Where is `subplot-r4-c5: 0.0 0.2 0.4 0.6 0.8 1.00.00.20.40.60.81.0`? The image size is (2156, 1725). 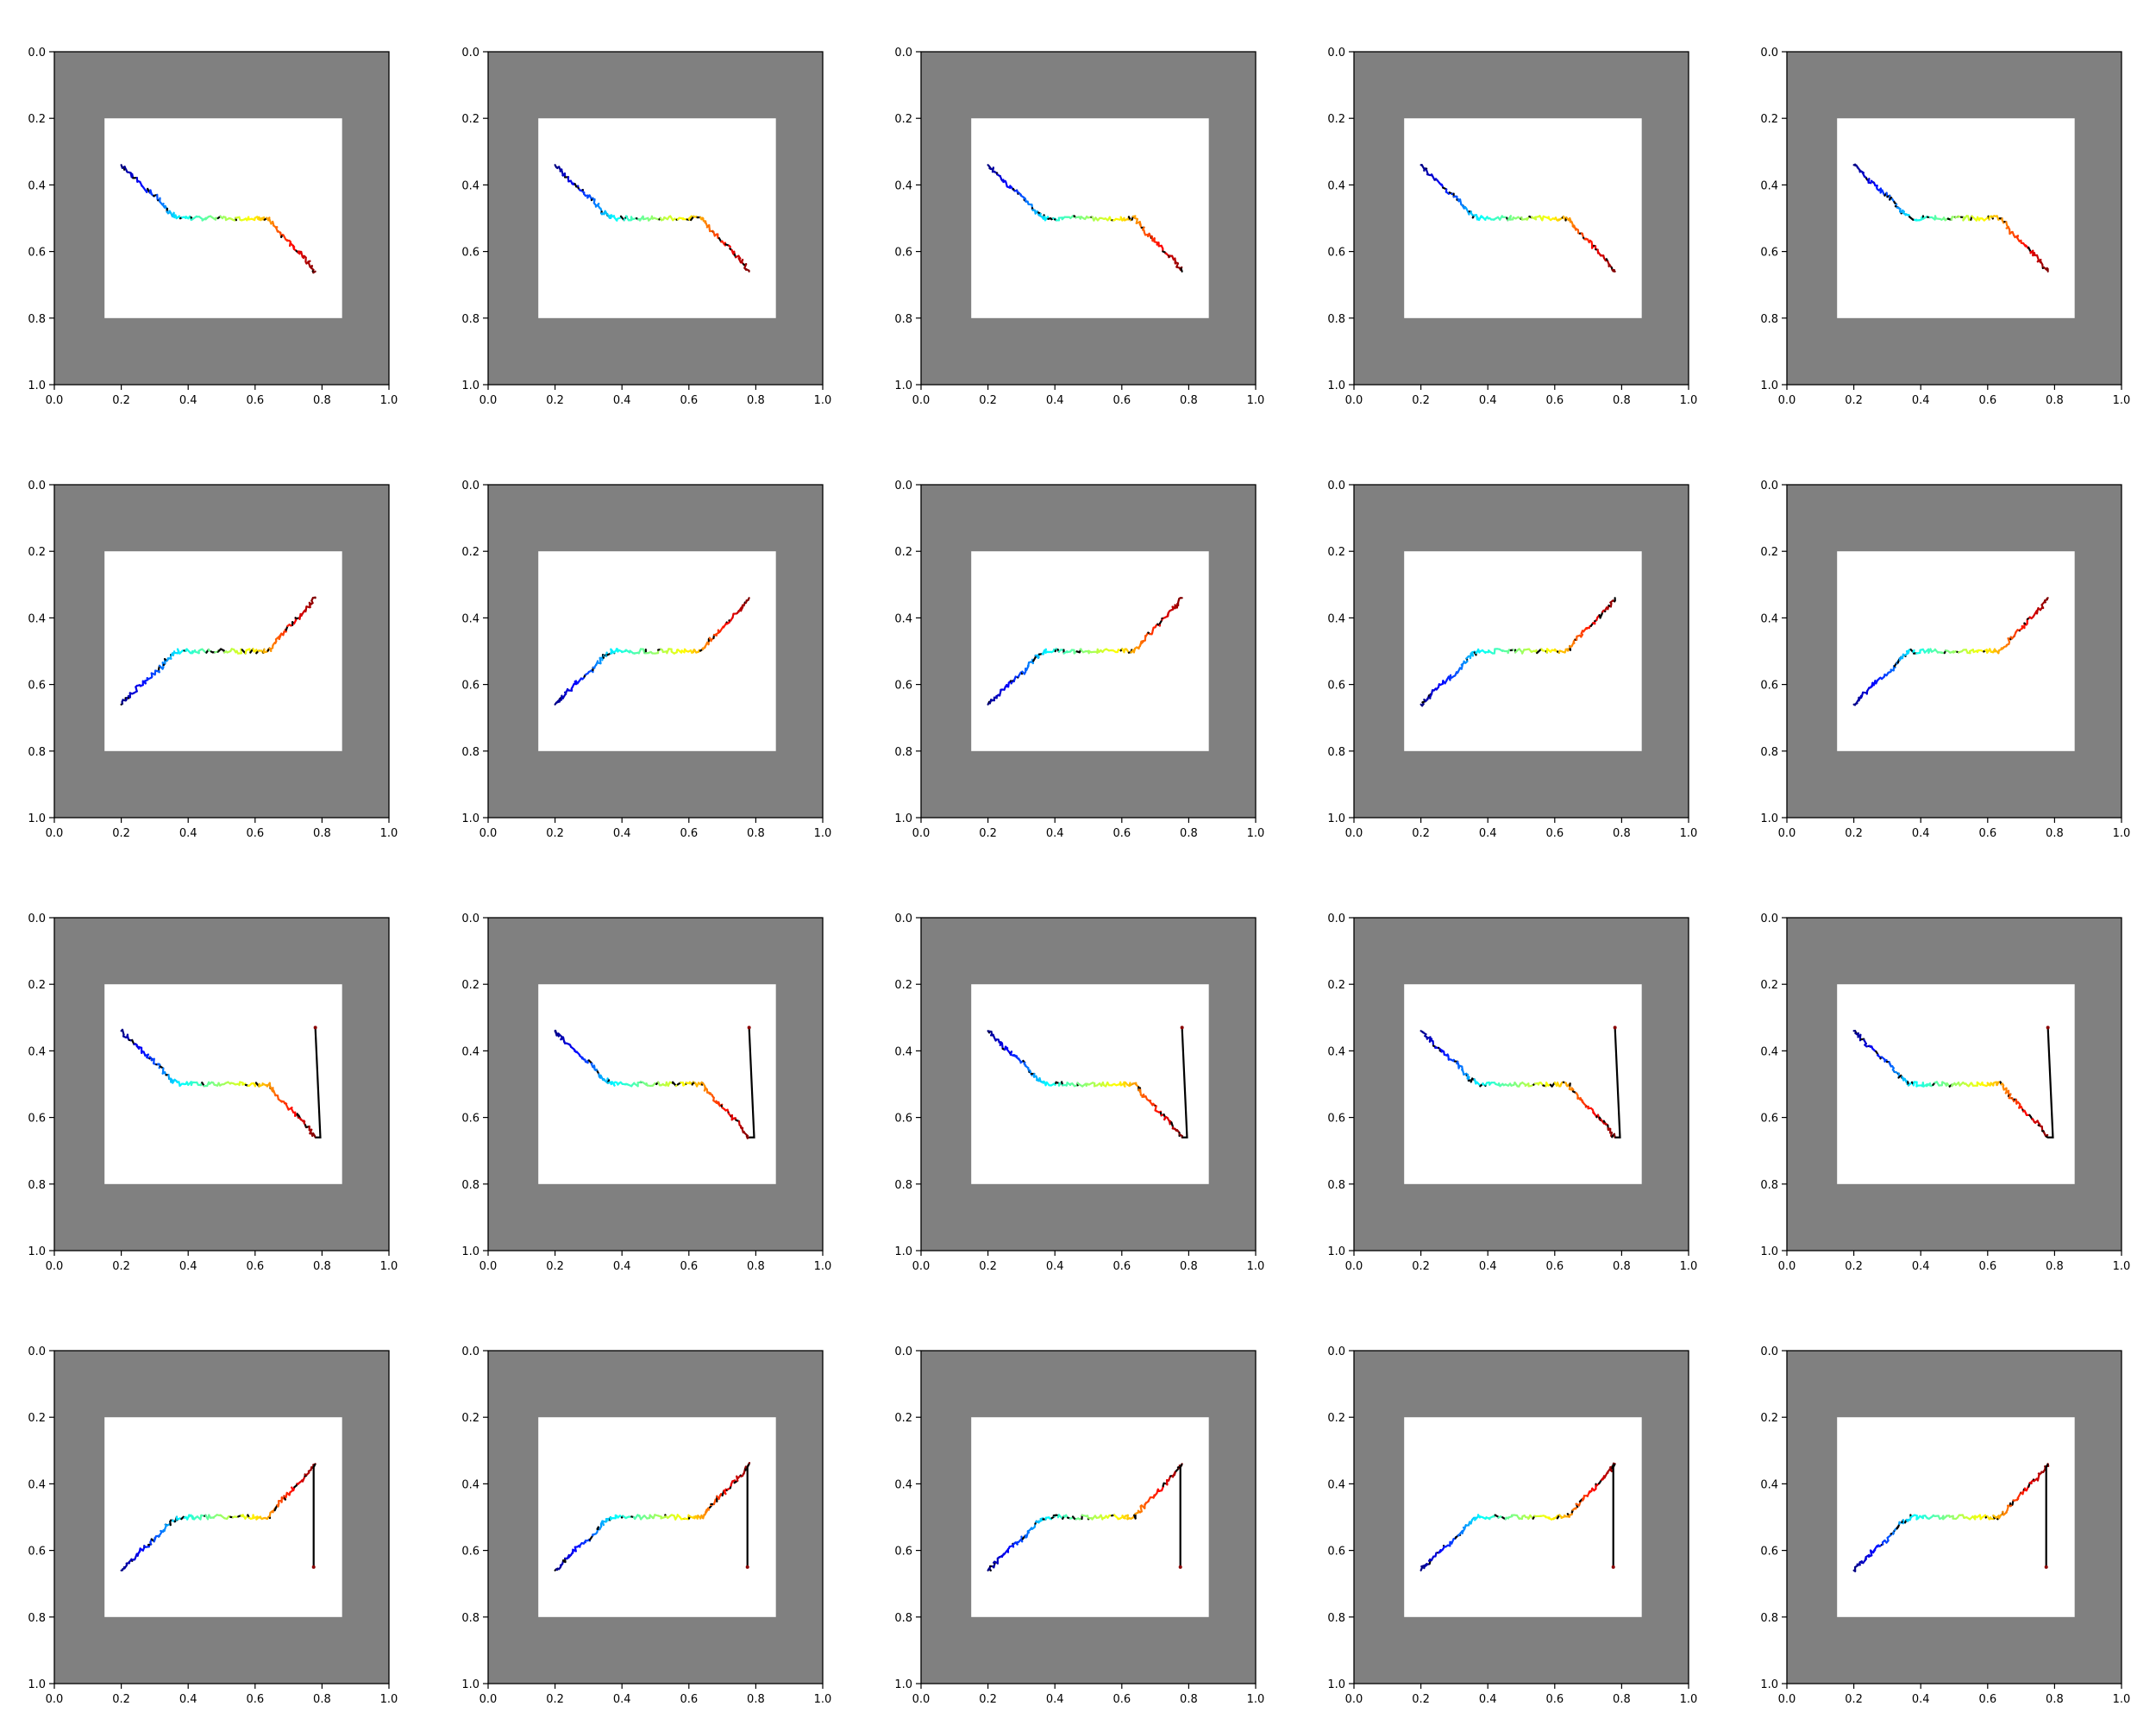 subplot-r4-c5: 0.0 0.2 0.4 0.6 0.8 1.00.00.20.40.60.81.0 is located at coordinates (1945, 1526).